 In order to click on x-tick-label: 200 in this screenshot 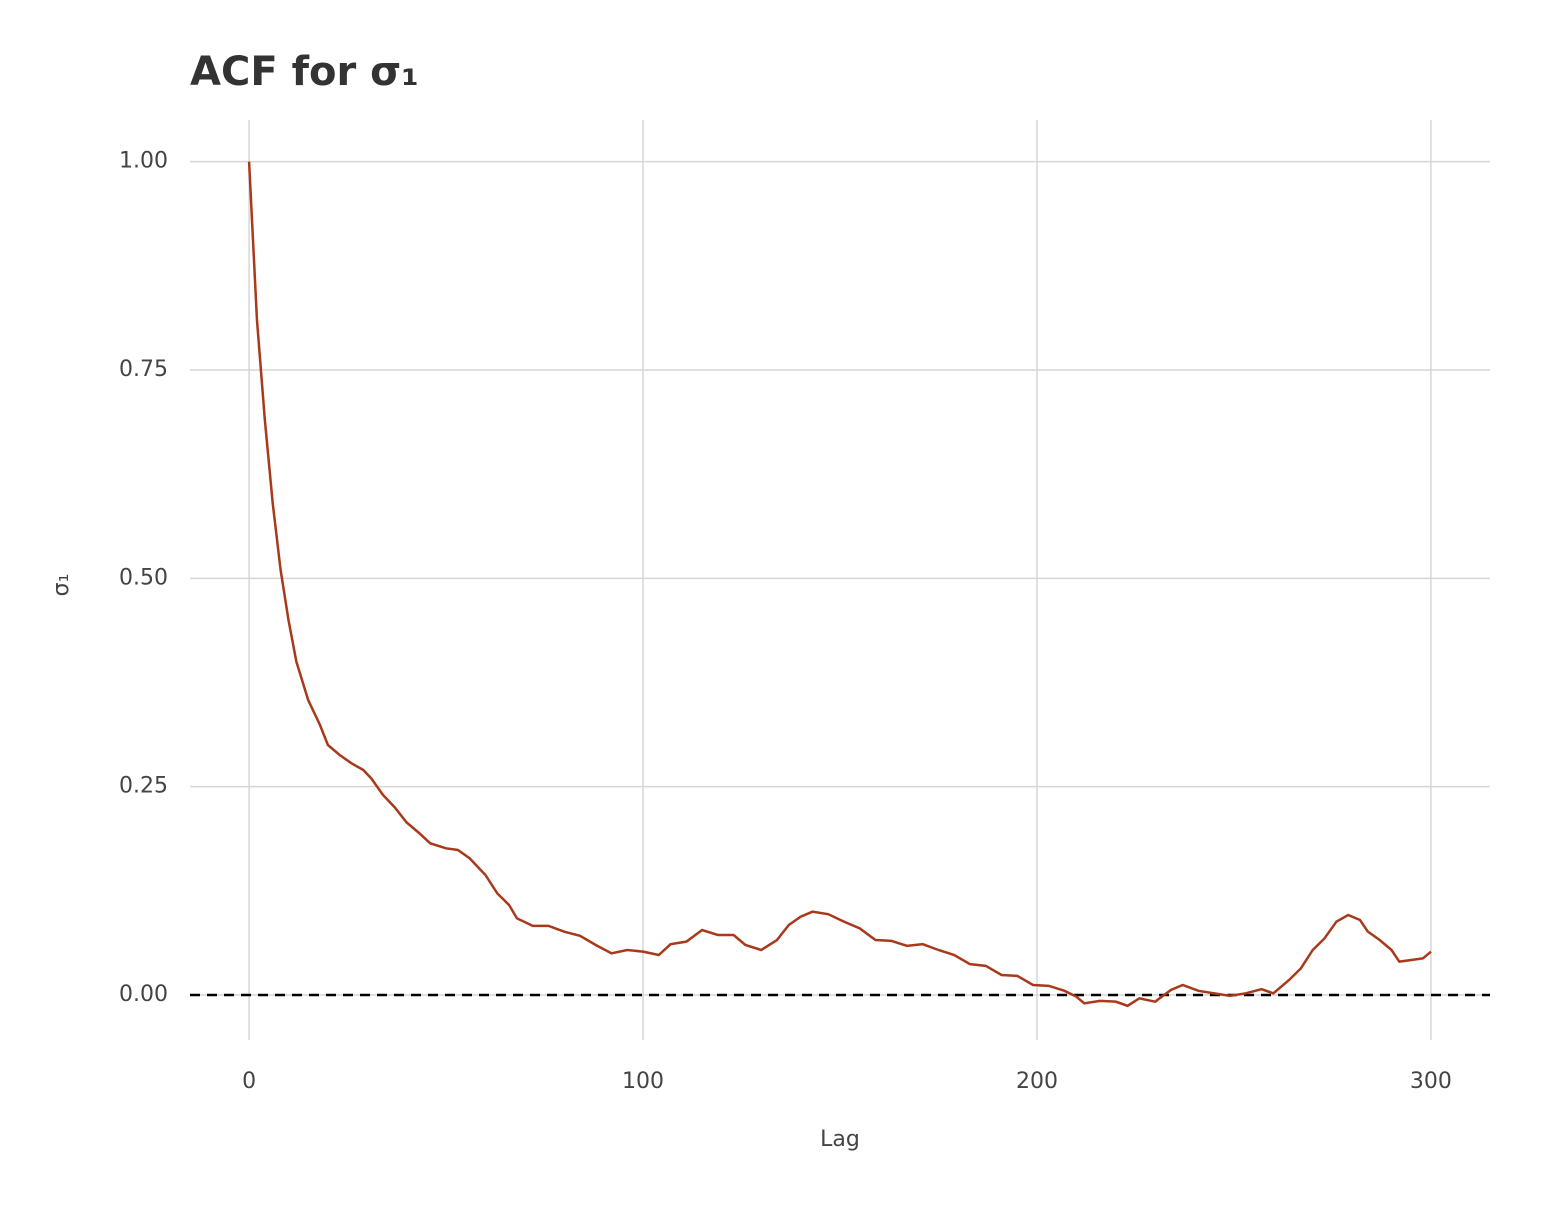, I will do `click(1037, 1081)`.